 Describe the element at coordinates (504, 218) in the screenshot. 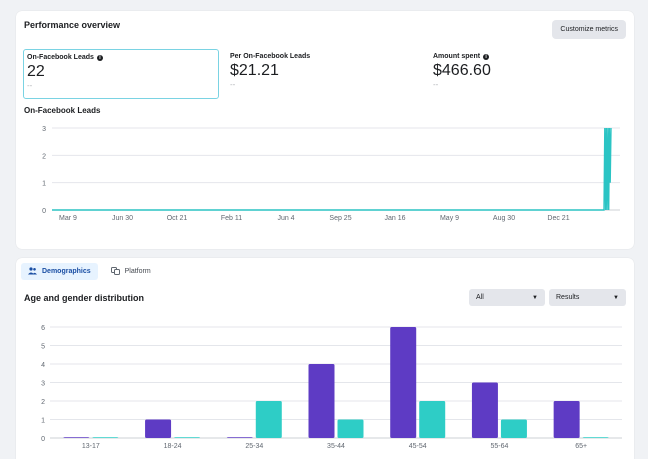

I see `x-tick-label: Aug 30` at that location.